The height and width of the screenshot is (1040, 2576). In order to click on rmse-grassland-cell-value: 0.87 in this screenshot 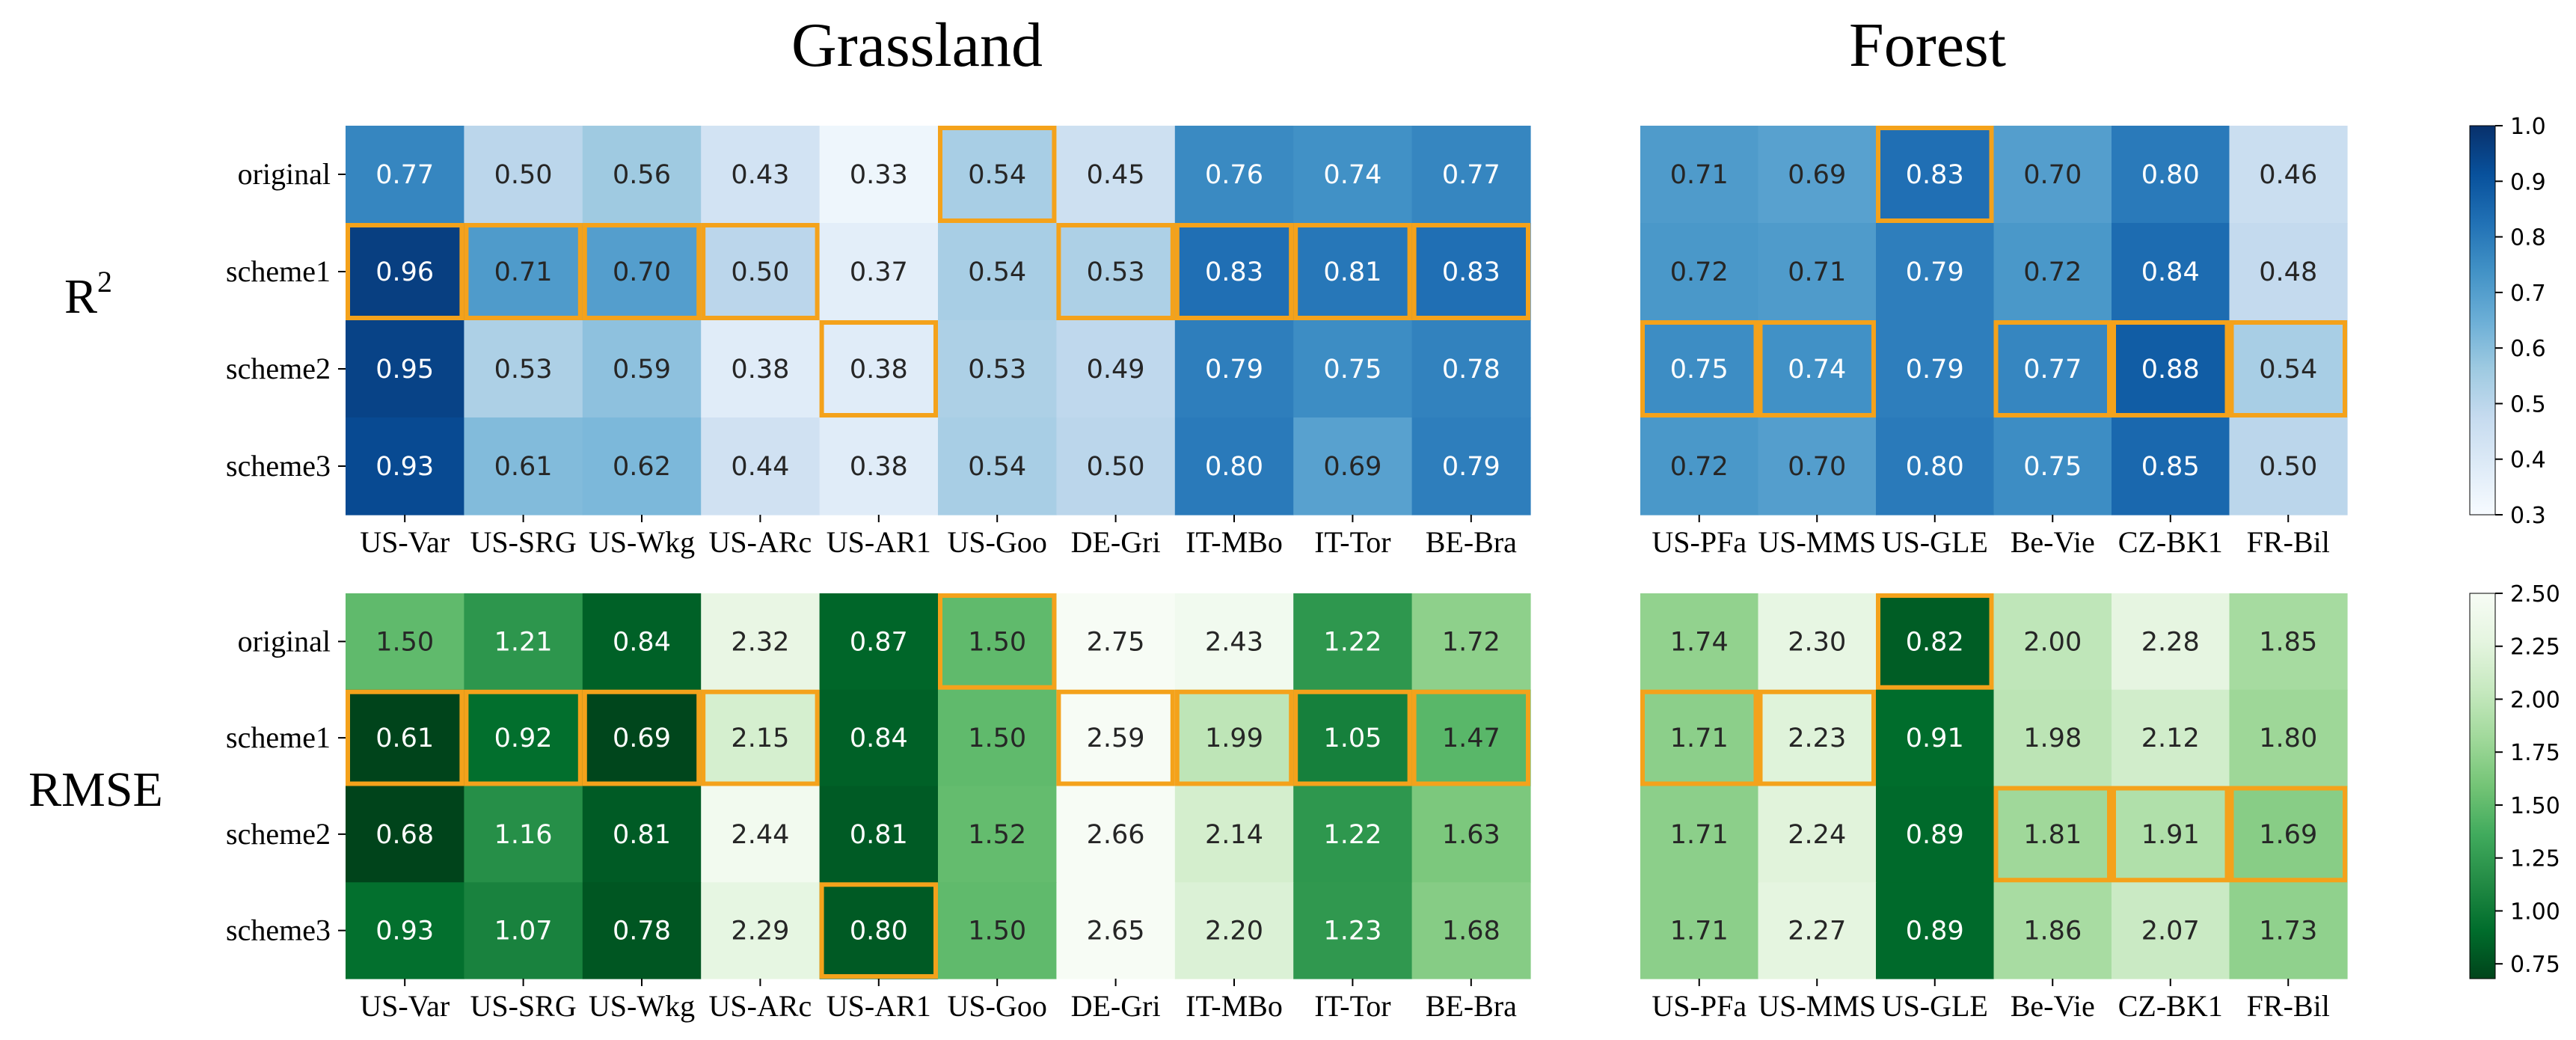, I will do `click(879, 642)`.